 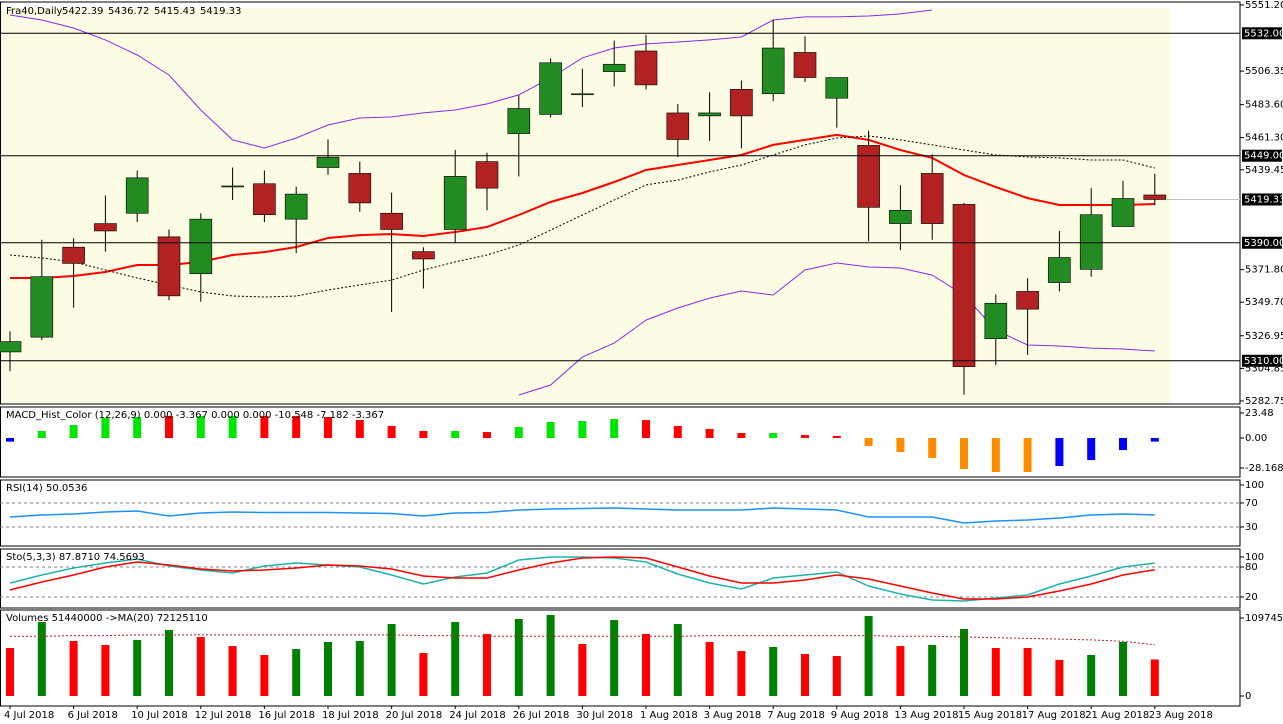 What do you see at coordinates (414, 715) in the screenshot?
I see `x-tick-label: 20 Jul 2018` at bounding box center [414, 715].